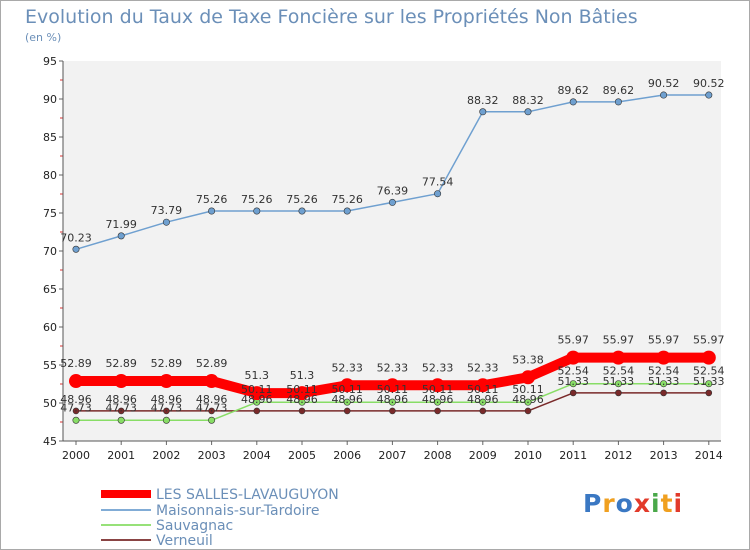 The image size is (750, 550). I want to click on proxiti-logo: Proxiti, so click(633, 503).